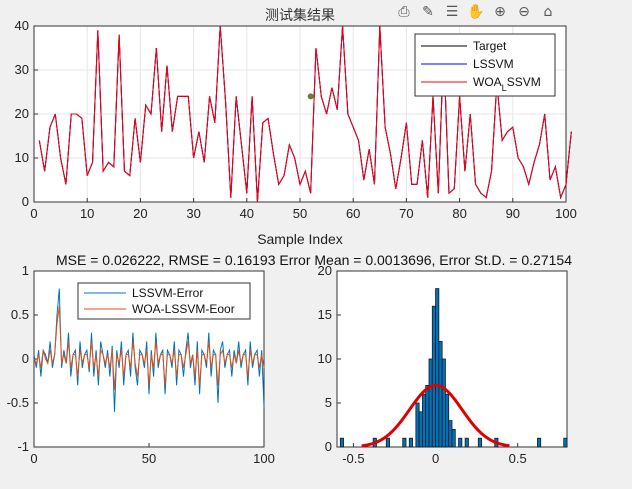 The height and width of the screenshot is (489, 632). What do you see at coordinates (548, 12) in the screenshot?
I see `home-icon: ⌂` at bounding box center [548, 12].